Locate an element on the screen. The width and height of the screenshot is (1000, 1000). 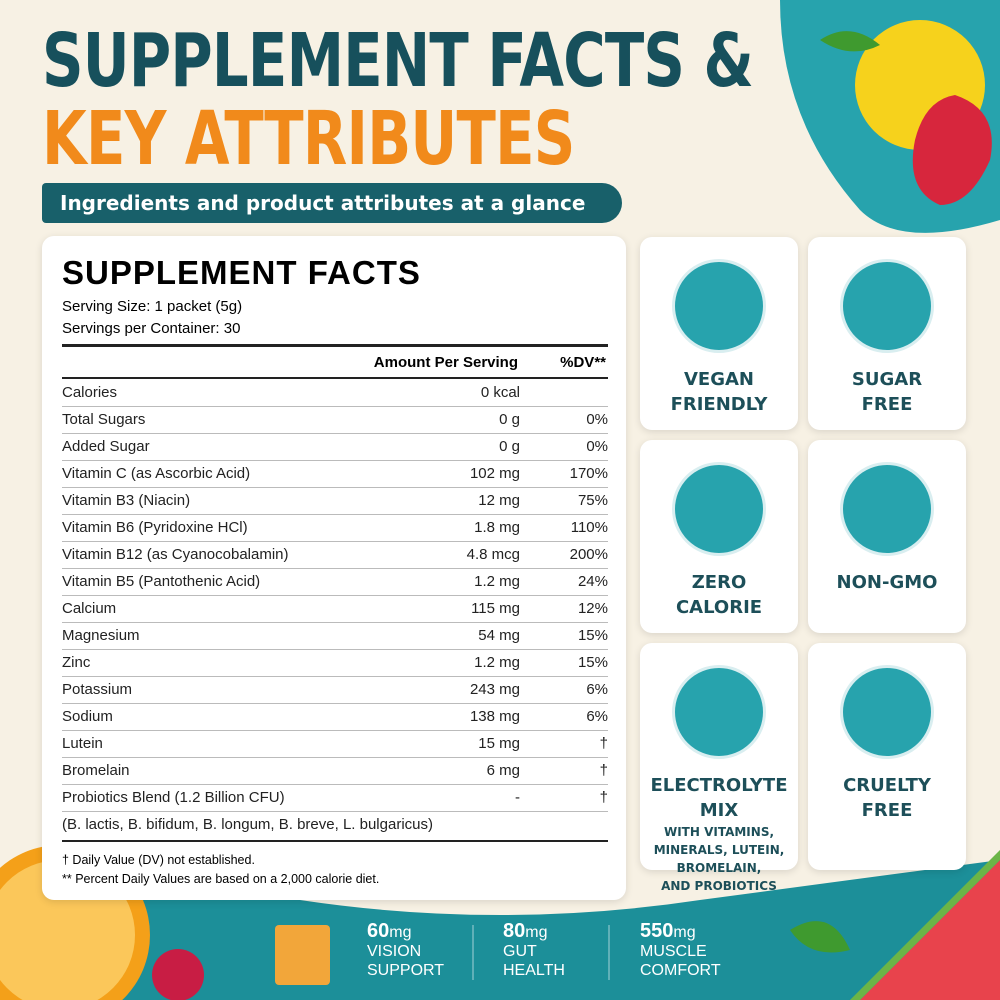
nutrient: Vitamin B5 (Pantothenic Acid) is located at coordinates (161, 581).